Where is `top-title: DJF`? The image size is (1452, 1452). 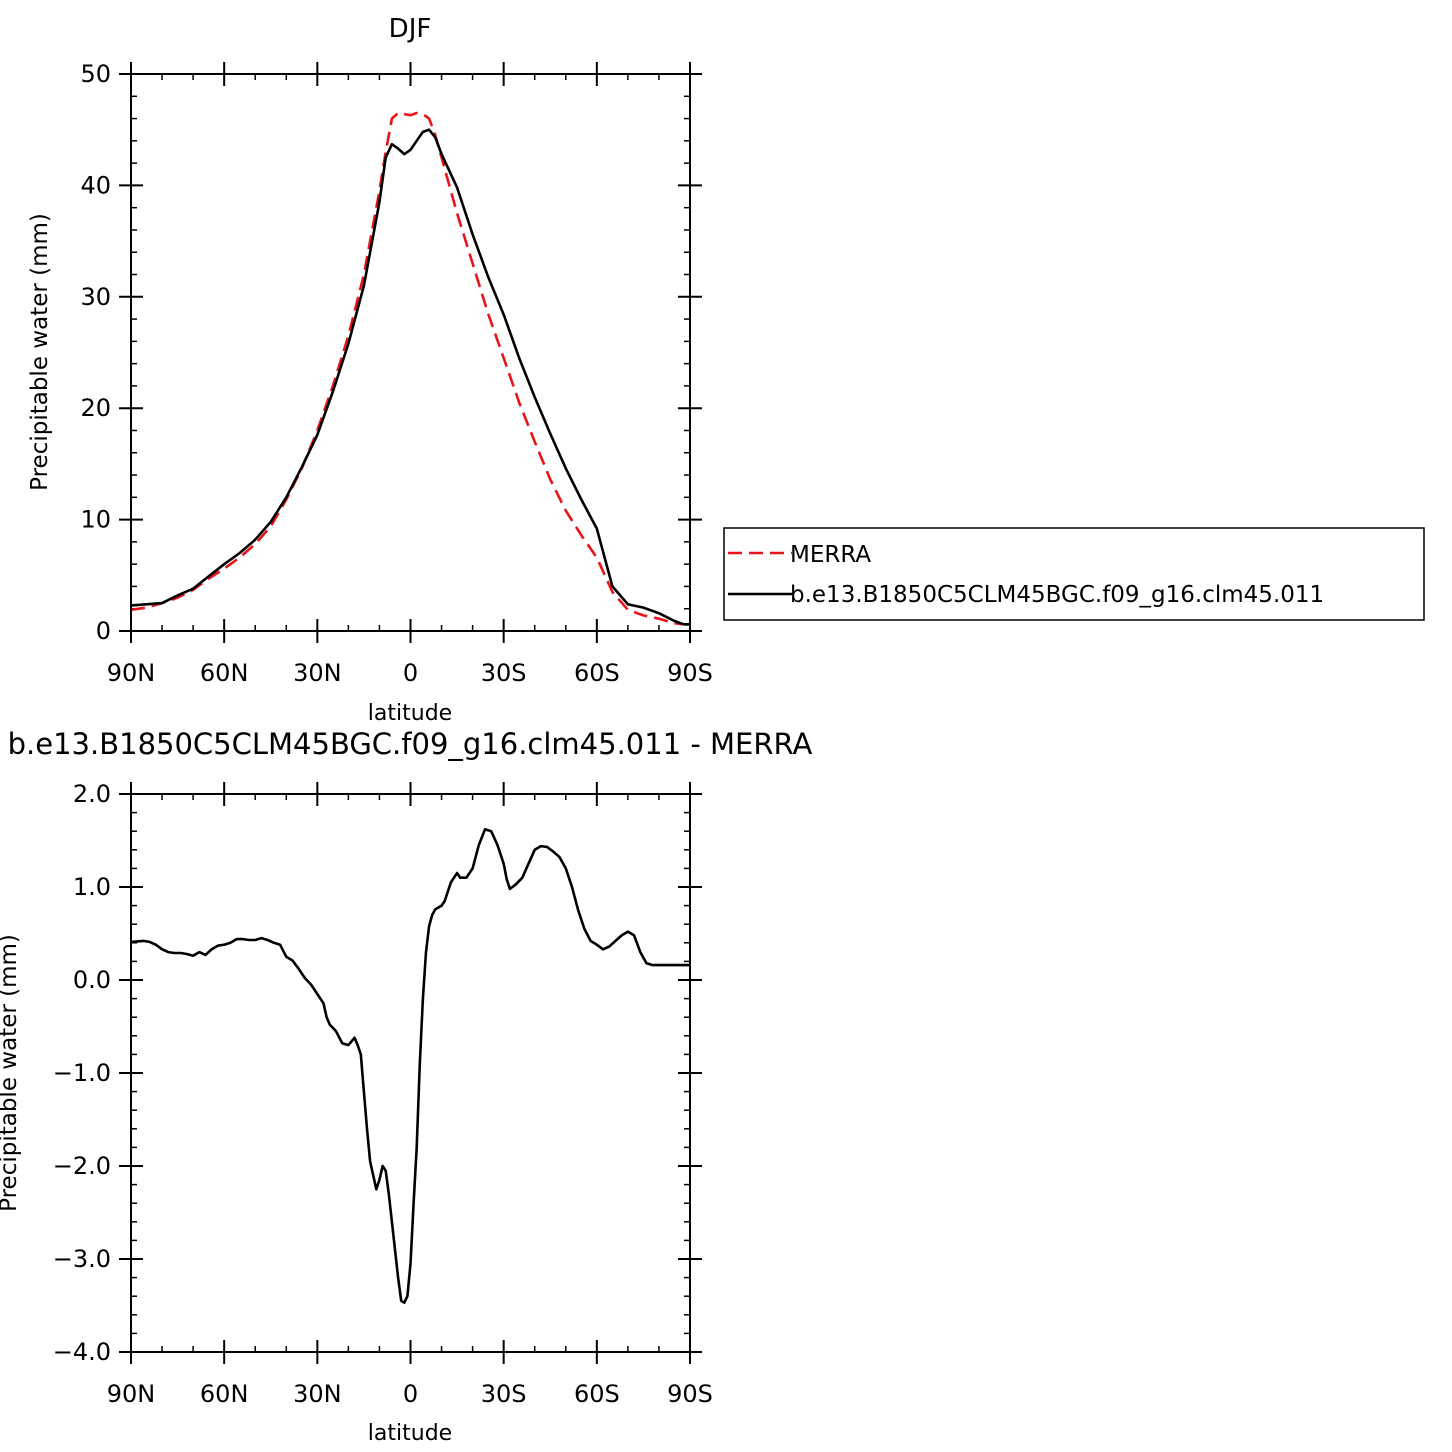 top-title: DJF is located at coordinates (410, 29).